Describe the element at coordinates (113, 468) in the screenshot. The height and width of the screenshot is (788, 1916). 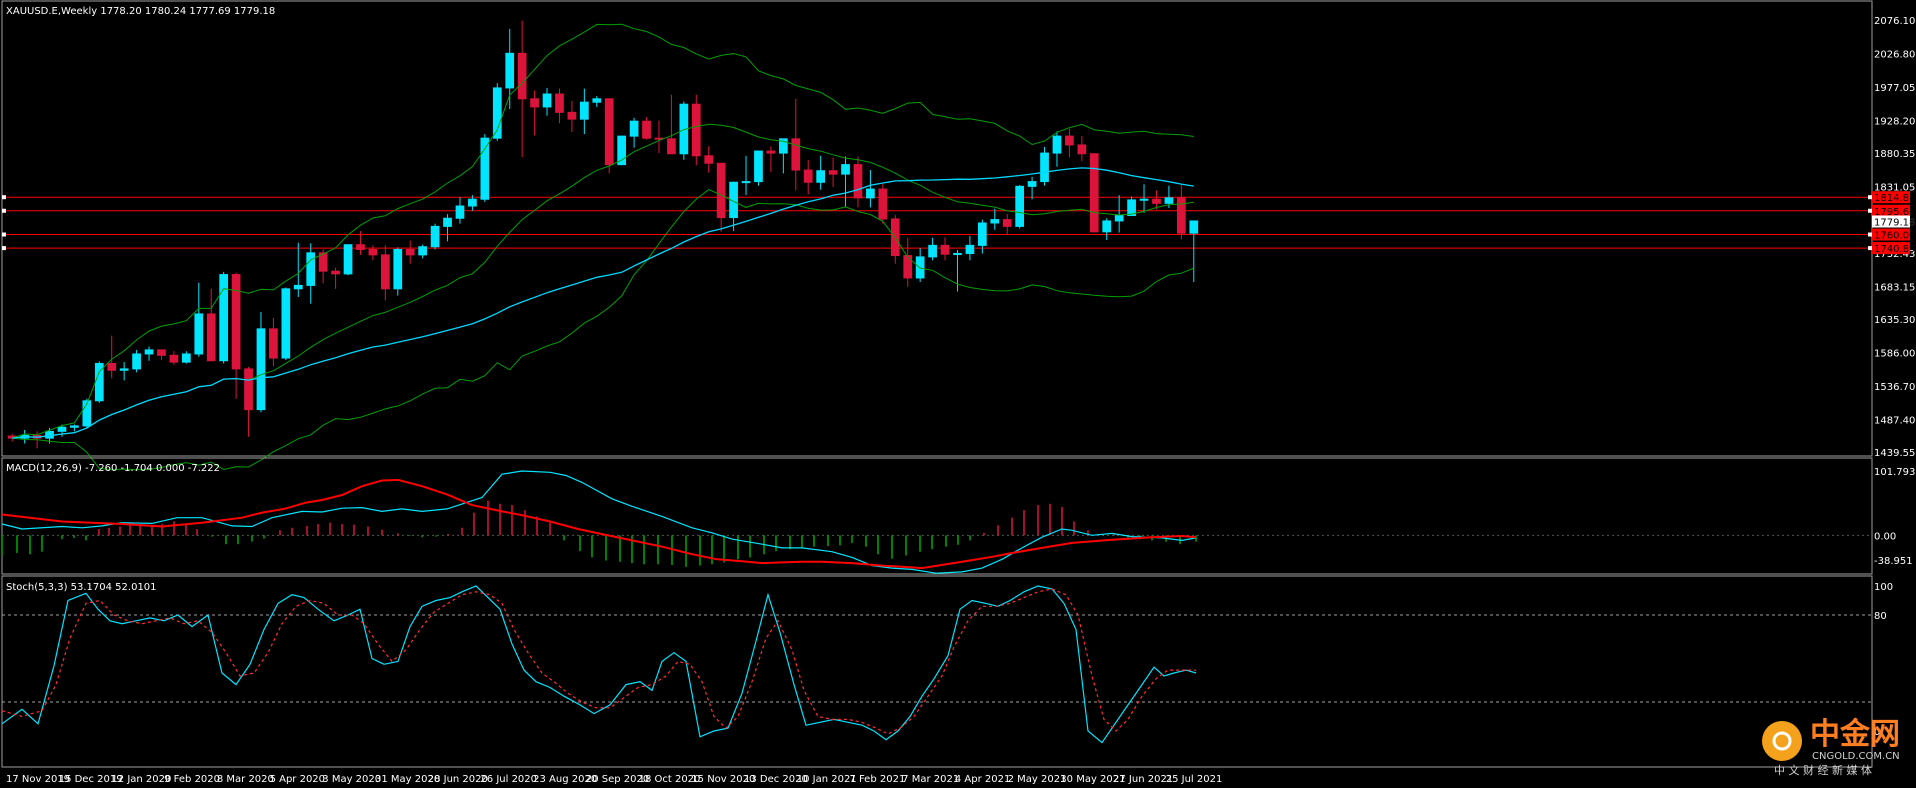
I see `macd-header: MACD(12,26,9) -7.260 -1.704 0.000 -7.222` at that location.